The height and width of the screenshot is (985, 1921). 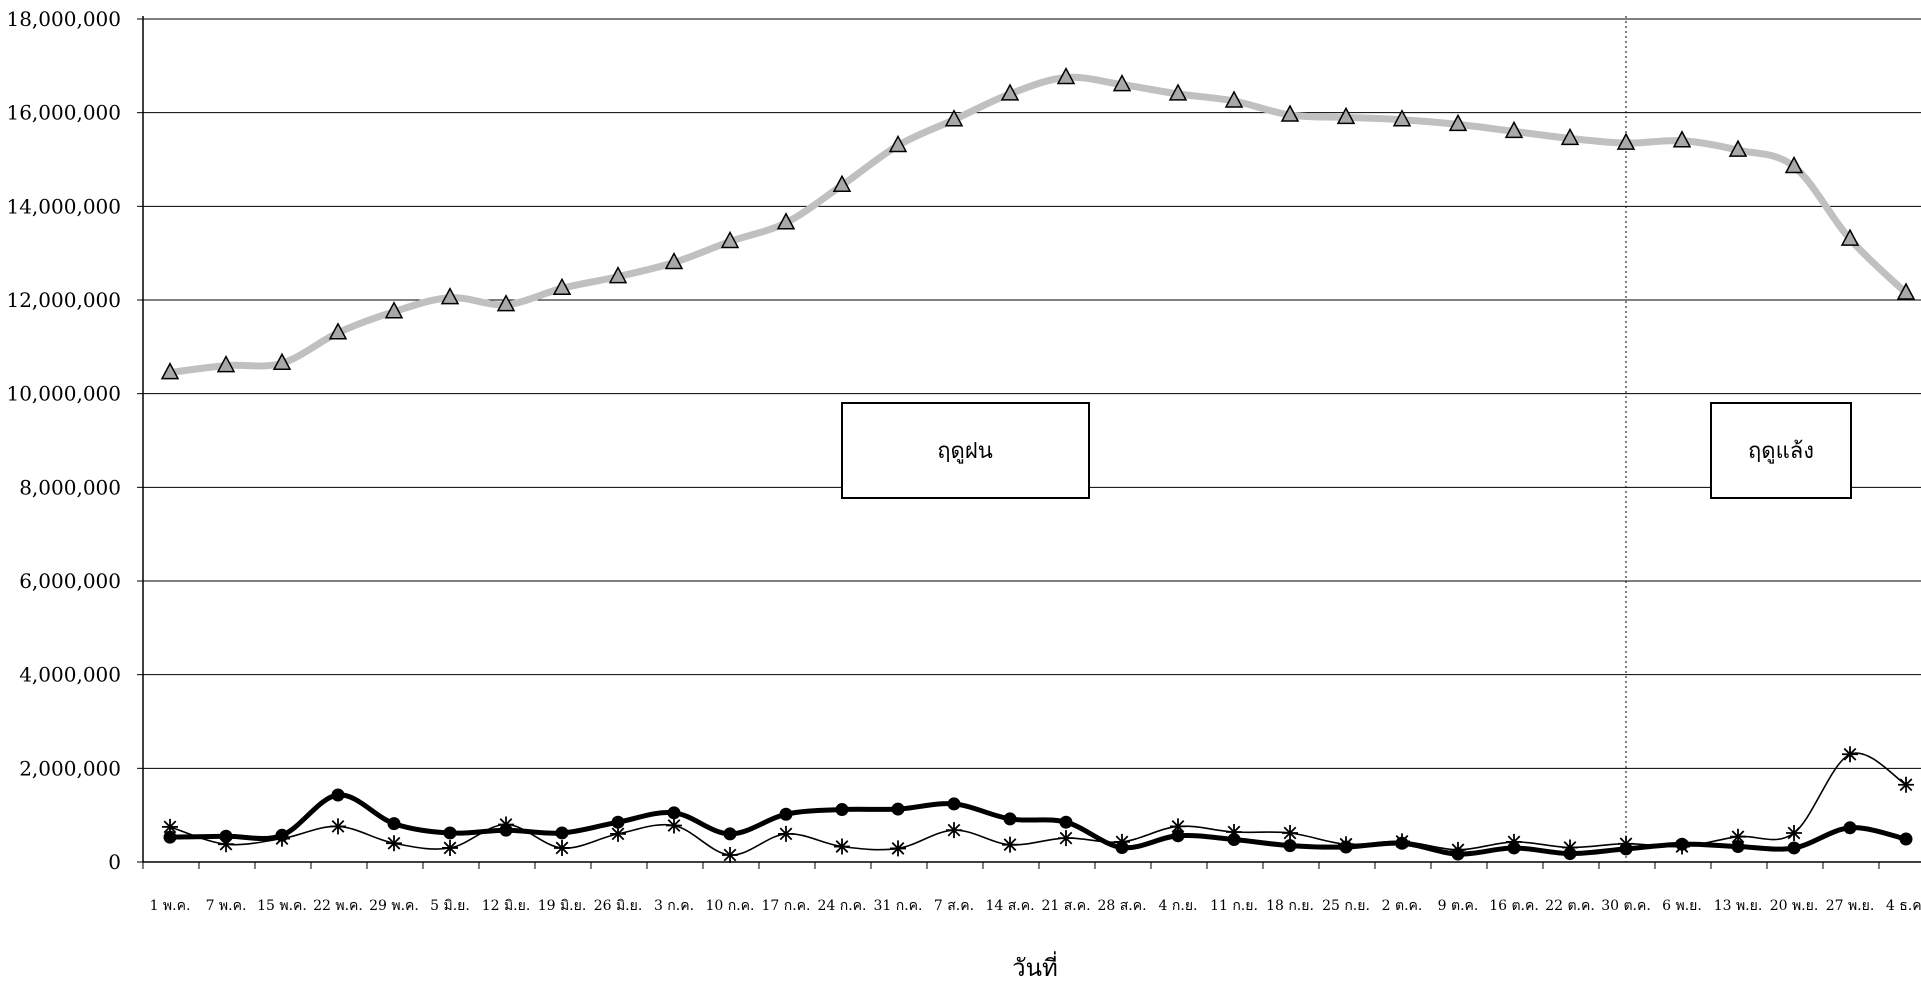 I want to click on x-tick-label: 14 ส.ค., so click(x=1009, y=906).